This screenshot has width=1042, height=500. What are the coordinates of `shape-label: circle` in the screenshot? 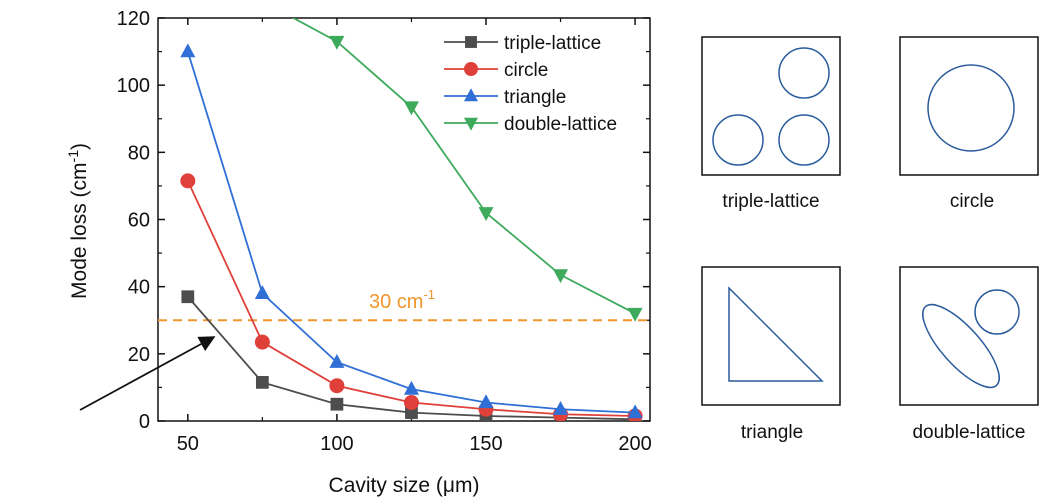 It's located at (972, 201).